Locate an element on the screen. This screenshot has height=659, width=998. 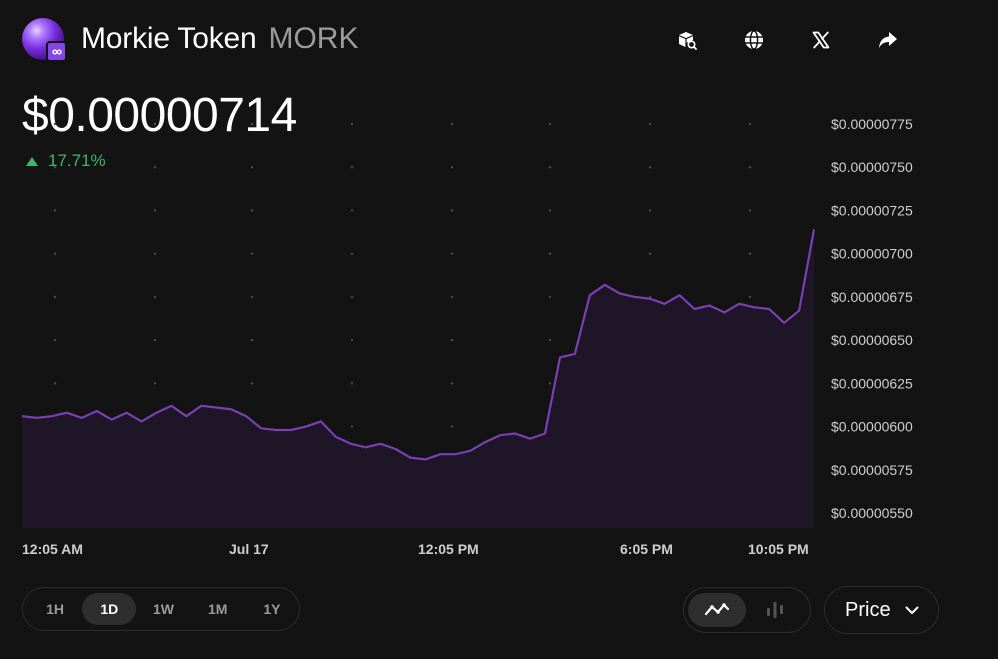
y-axis-label: $0.00000675 is located at coordinates (872, 297).